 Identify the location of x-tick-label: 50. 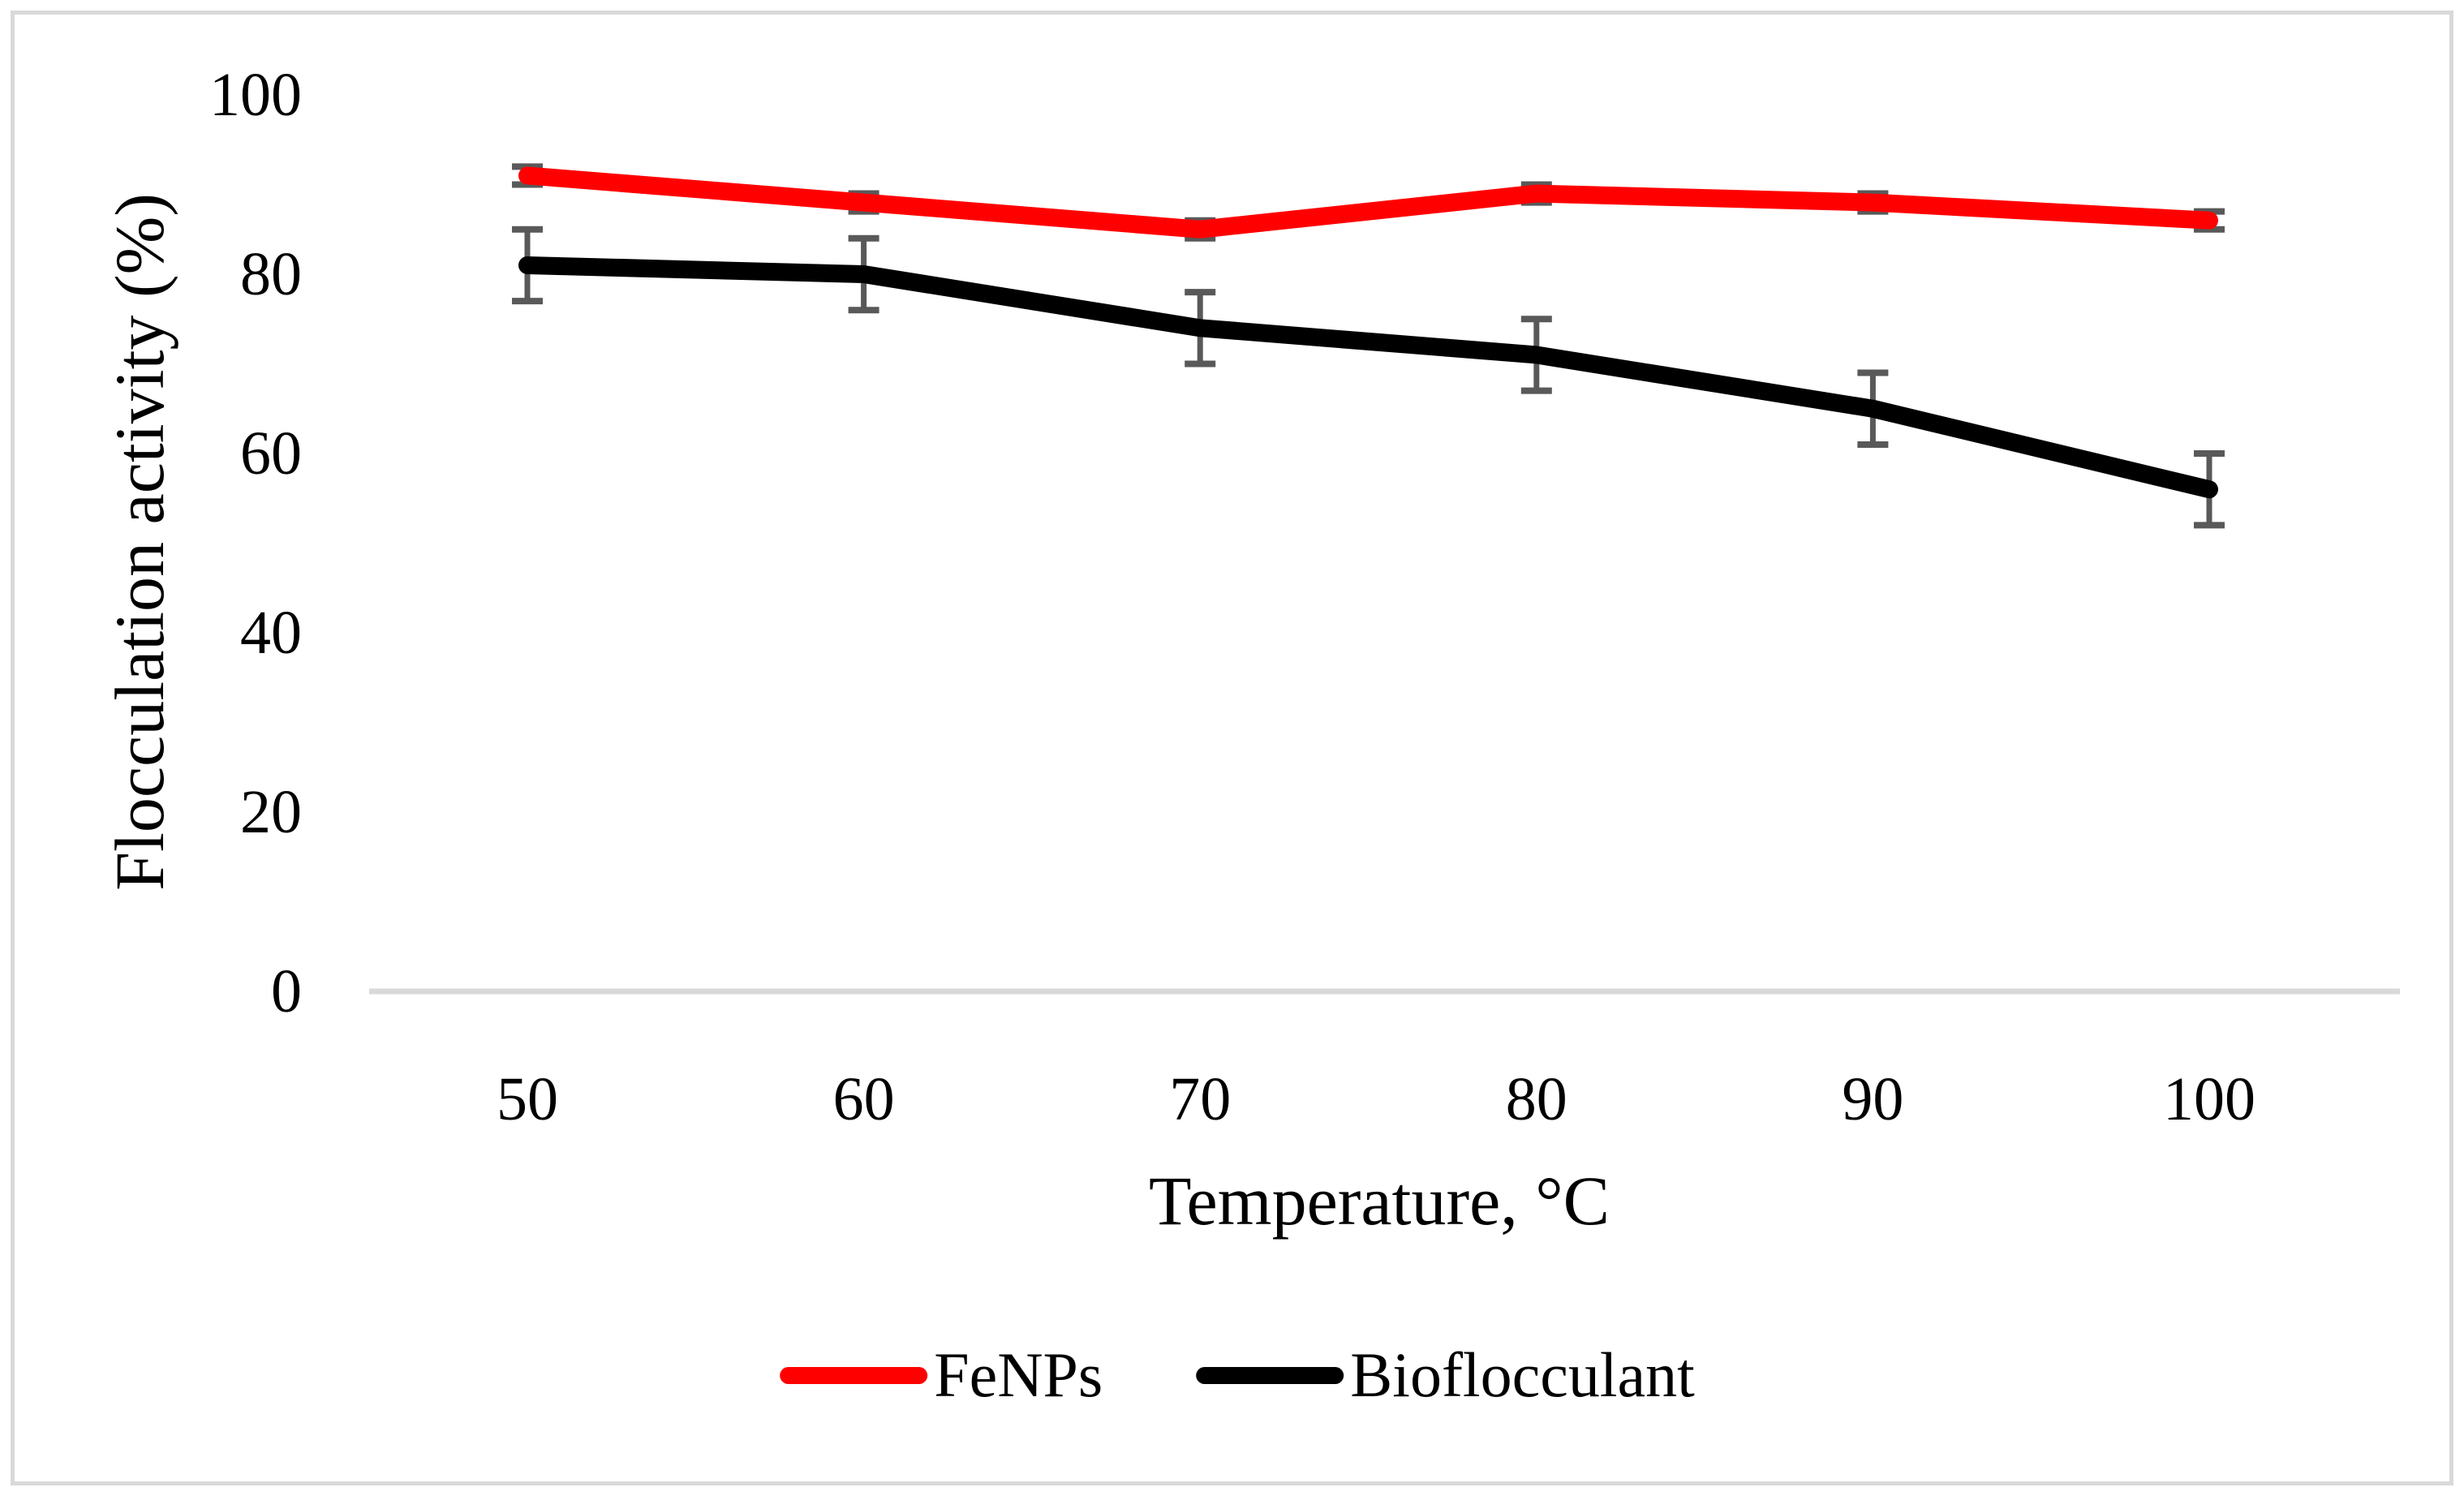
(527, 1099).